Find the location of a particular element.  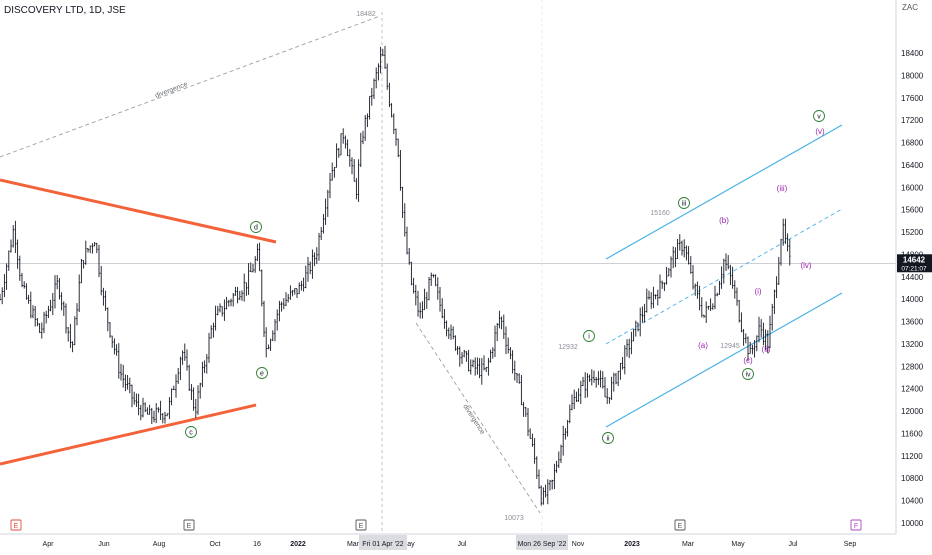

channel-upper-line is located at coordinates (724, 192).